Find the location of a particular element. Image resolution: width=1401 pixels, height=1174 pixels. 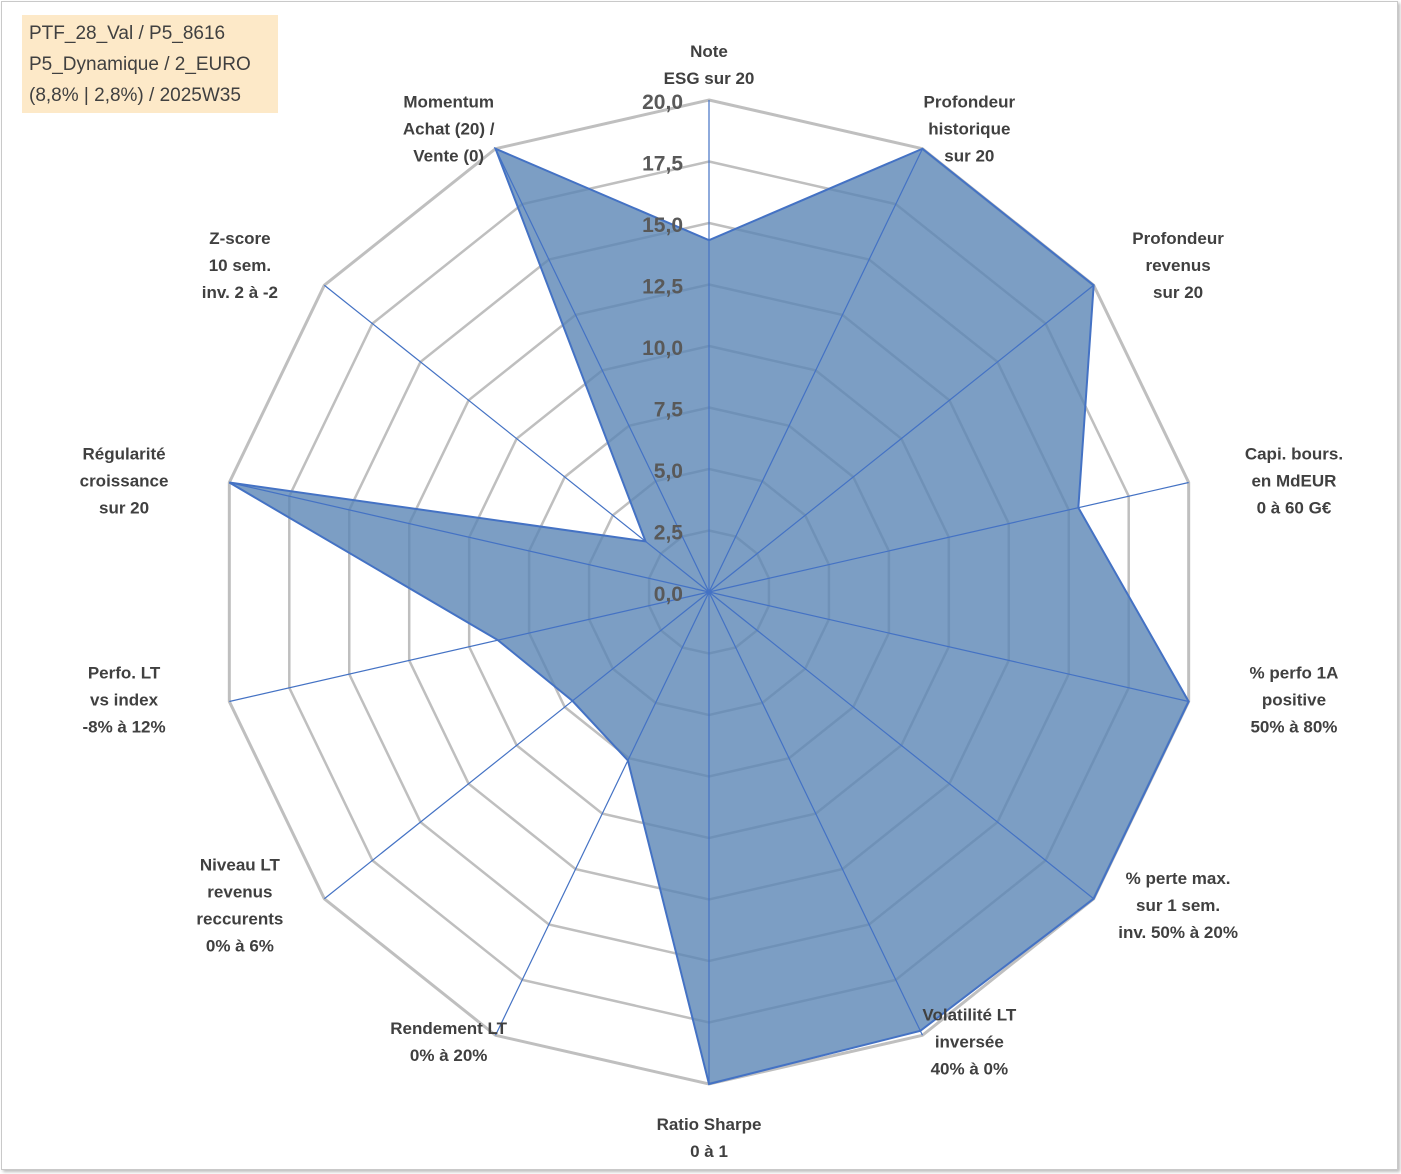

category-label-4-line-0: % perfo 1A is located at coordinates (1294, 672).